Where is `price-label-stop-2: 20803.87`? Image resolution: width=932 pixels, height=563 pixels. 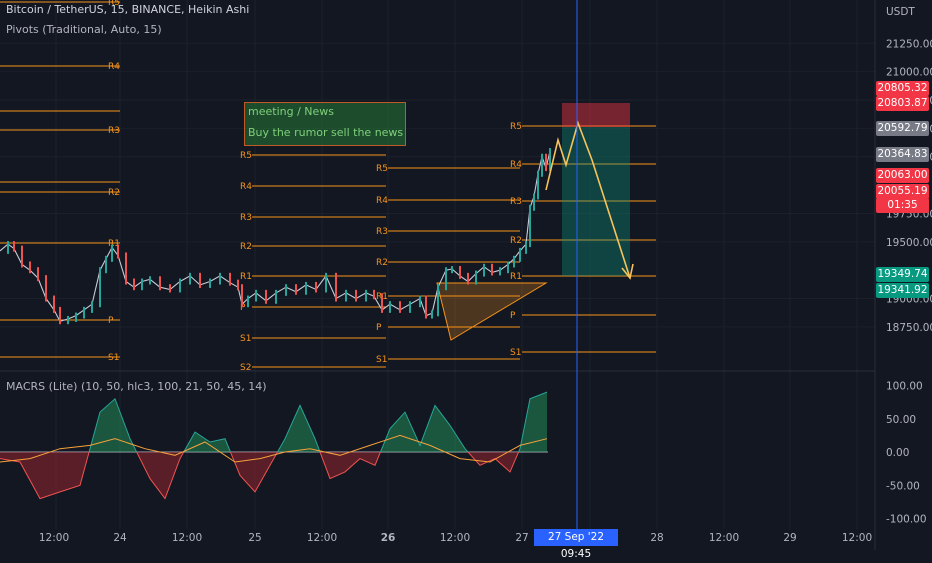 price-label-stop-2: 20803.87 is located at coordinates (902, 103).